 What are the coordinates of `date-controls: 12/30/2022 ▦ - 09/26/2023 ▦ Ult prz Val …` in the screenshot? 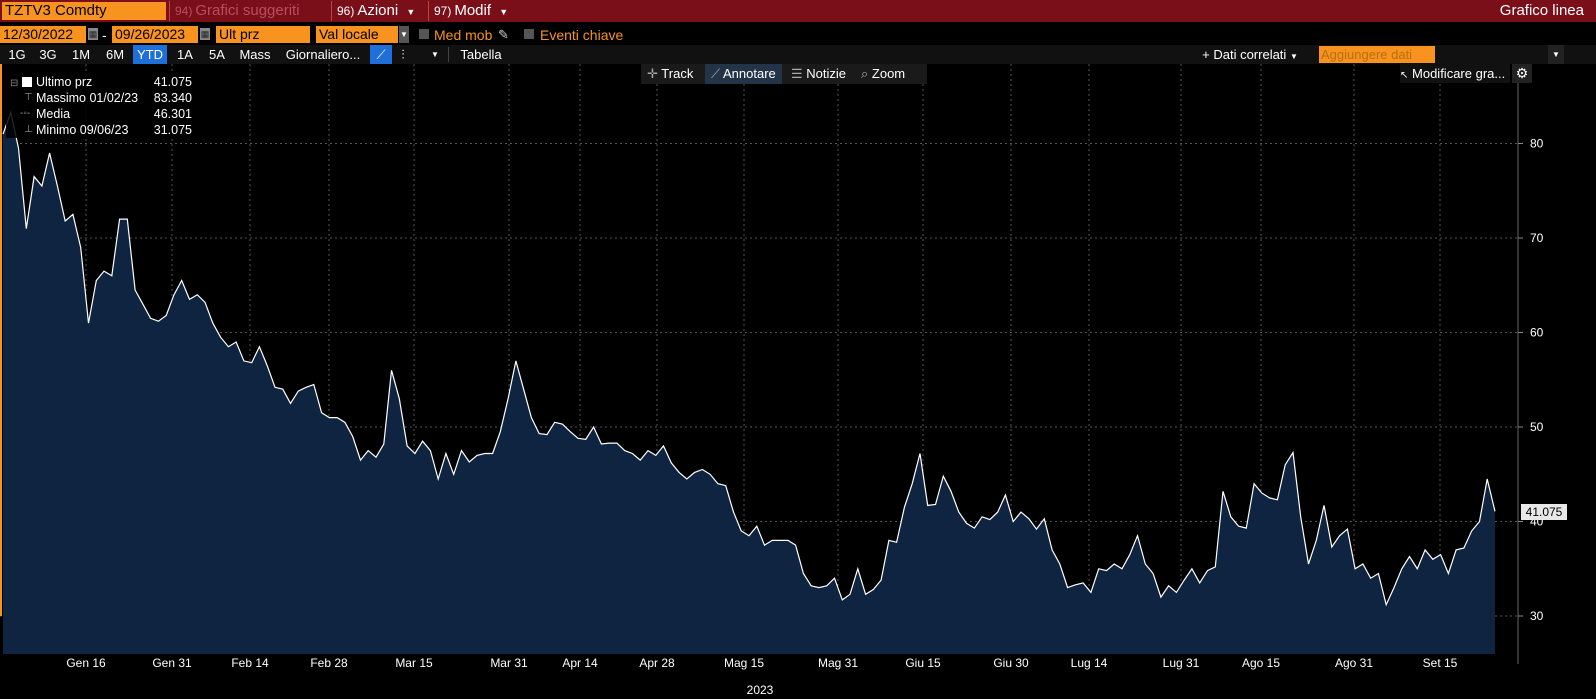 It's located at (798, 35).